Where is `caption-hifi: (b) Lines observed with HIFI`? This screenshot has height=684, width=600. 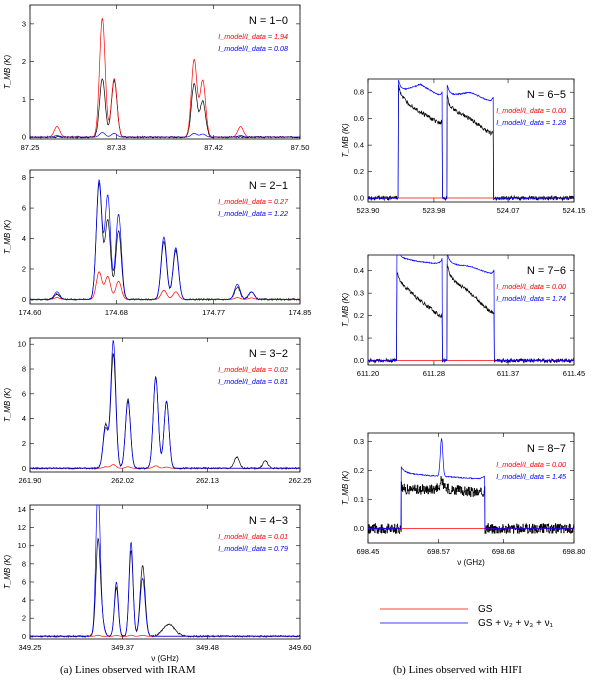
caption-hifi: (b) Lines observed with HIFI is located at coordinates (457, 670).